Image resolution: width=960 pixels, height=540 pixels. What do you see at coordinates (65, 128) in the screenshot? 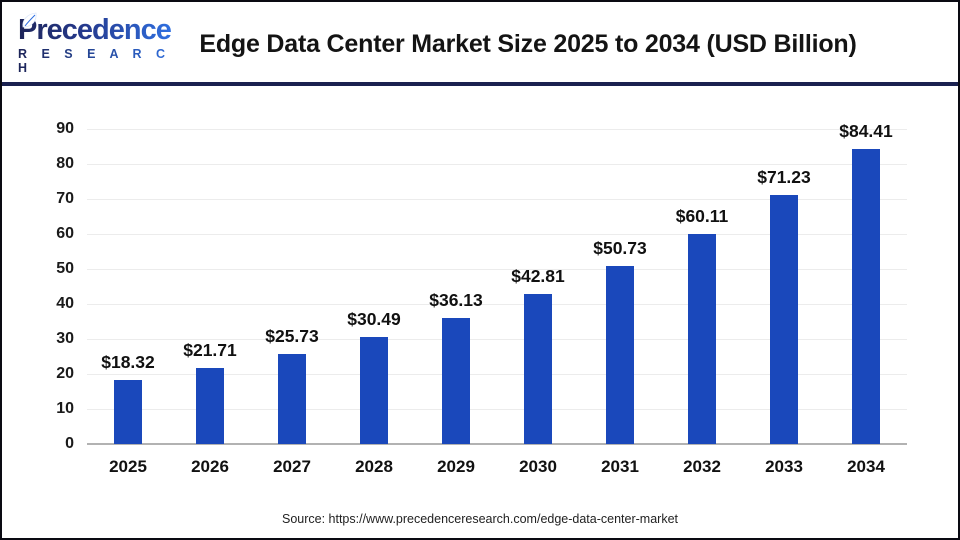
I see `y-axis-tick-label: 90` at bounding box center [65, 128].